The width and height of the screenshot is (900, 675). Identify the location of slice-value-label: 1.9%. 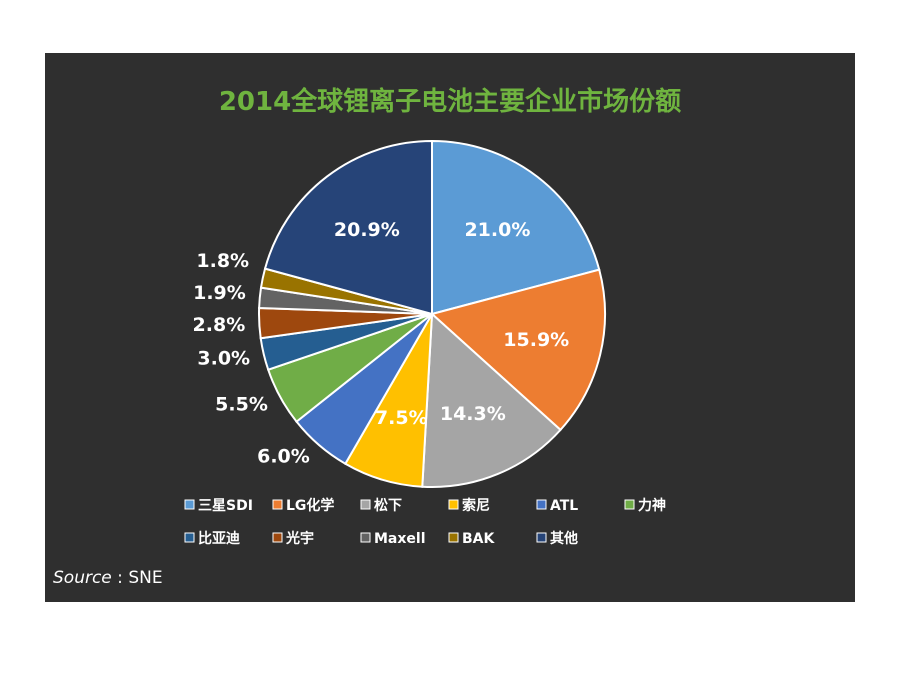
(219, 293).